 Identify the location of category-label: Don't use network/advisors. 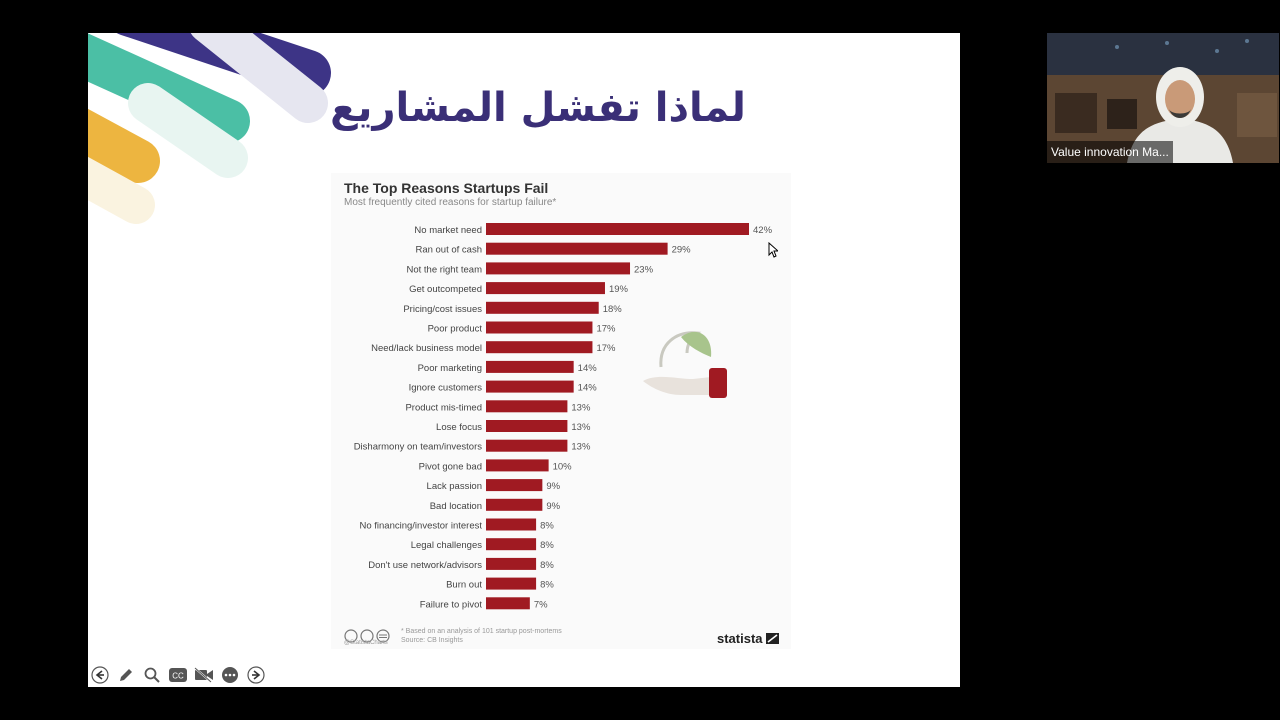
(425, 565).